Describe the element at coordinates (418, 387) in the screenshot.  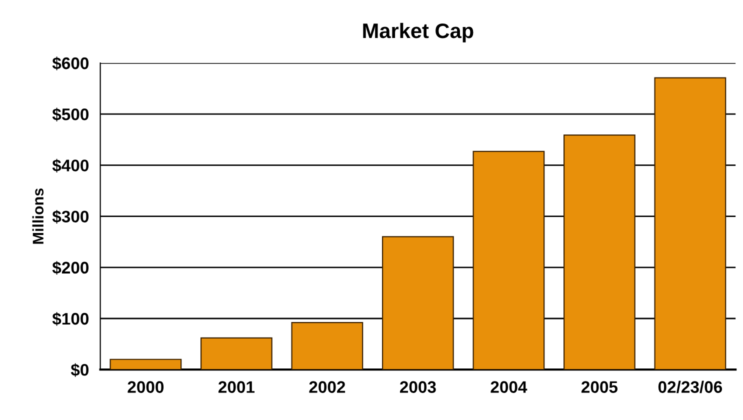
I see `x-tick-label: 2003` at that location.